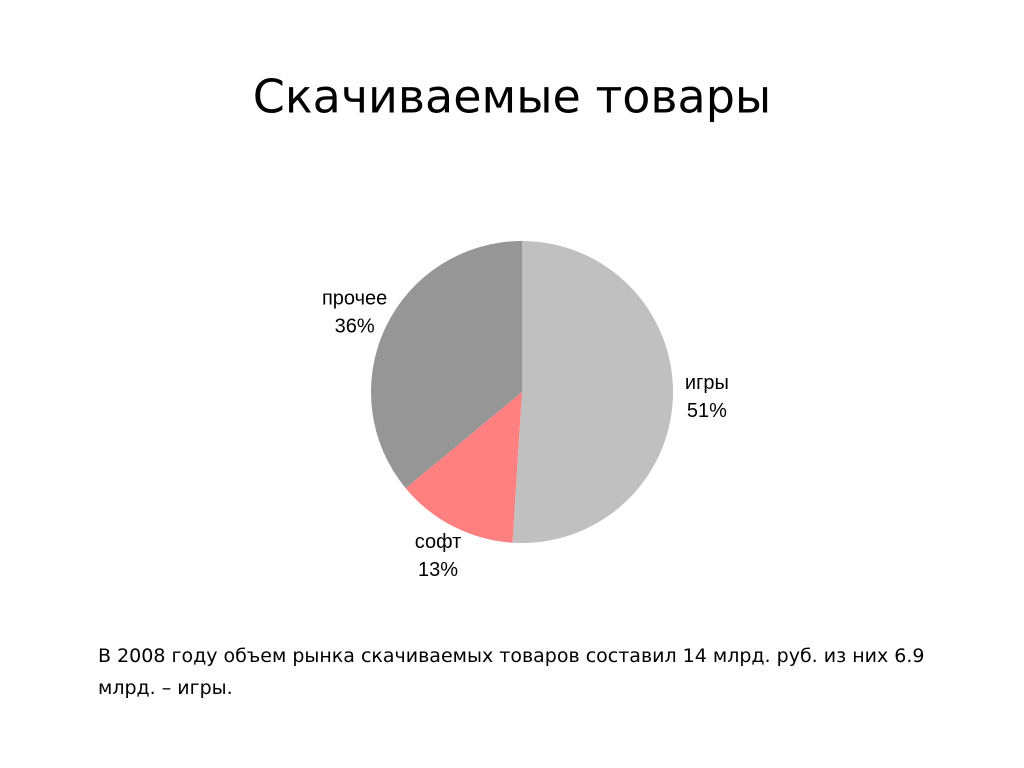 Image resolution: width=1024 pixels, height=768 pixels. Describe the element at coordinates (707, 383) in the screenshot. I see `slice-label: игры` at that location.